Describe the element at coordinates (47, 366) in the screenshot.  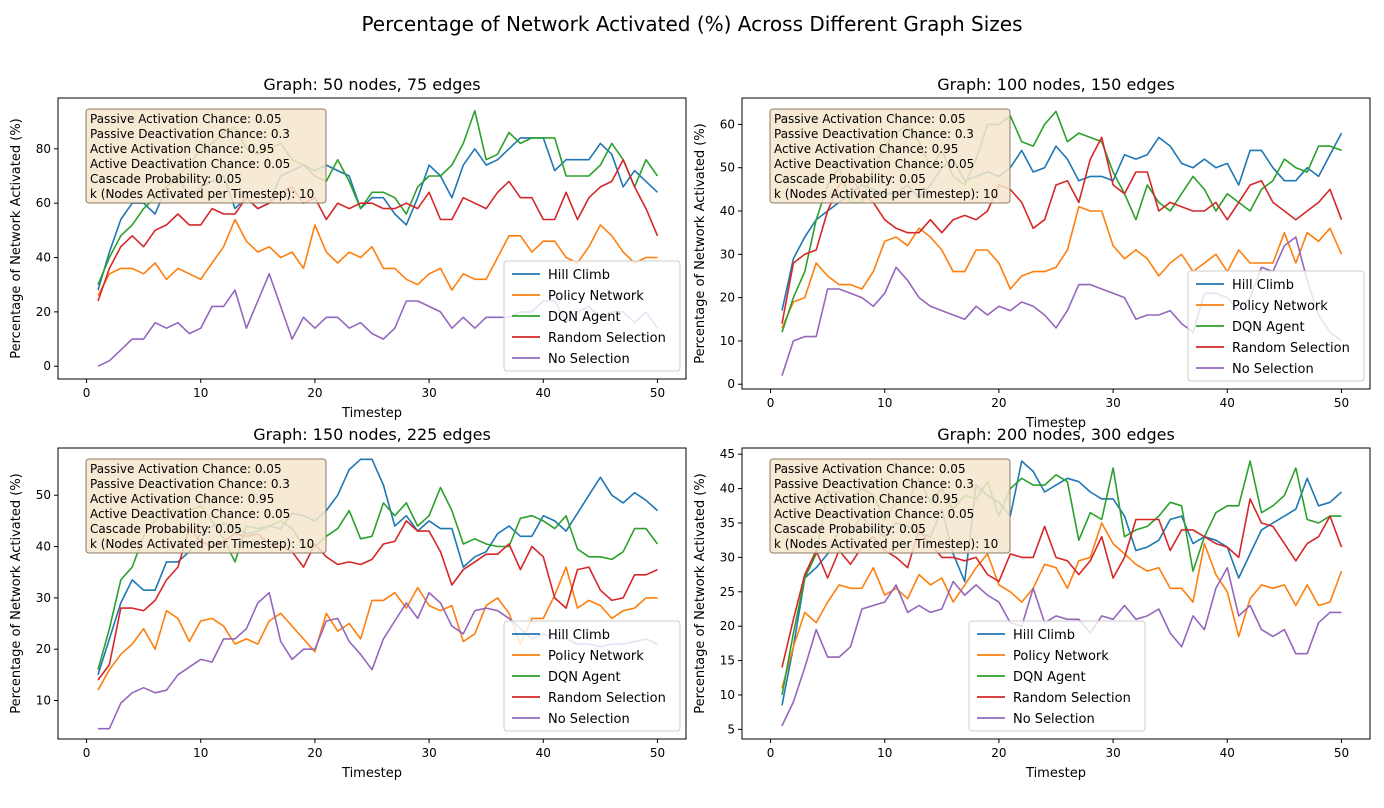
I see `y-tick-label: 0` at that location.